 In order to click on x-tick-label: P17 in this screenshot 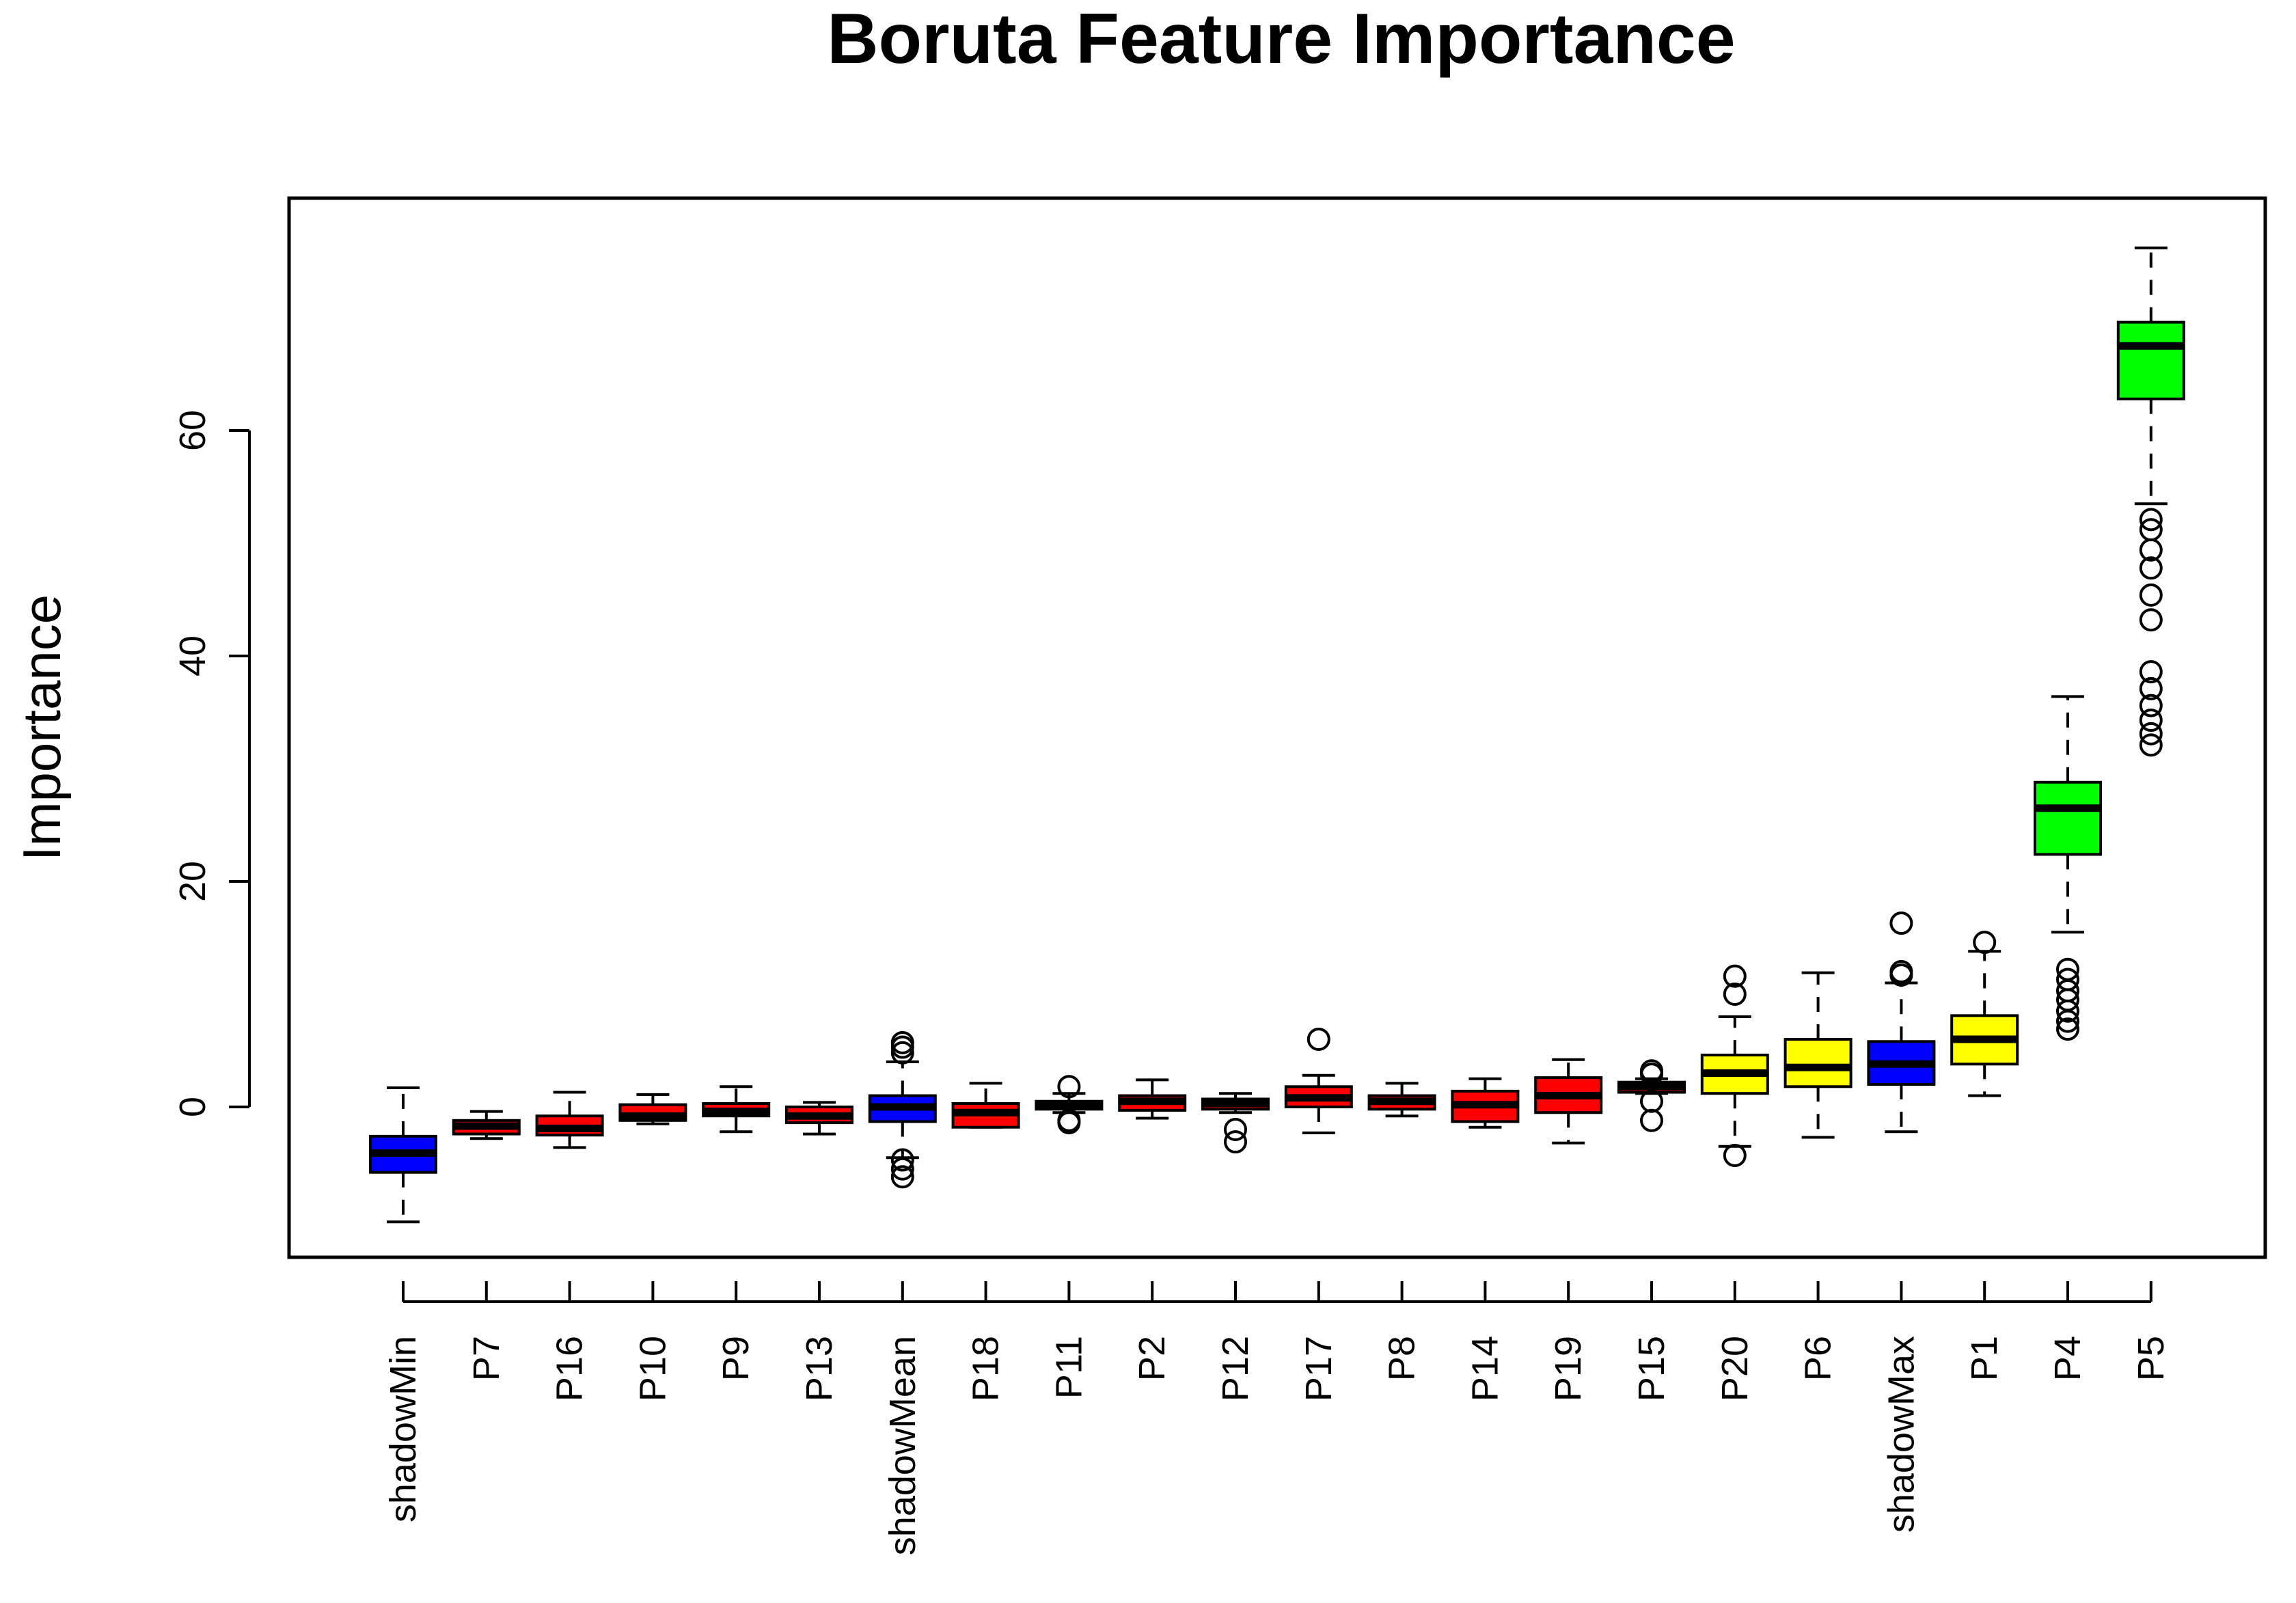, I will do `click(1318, 1368)`.